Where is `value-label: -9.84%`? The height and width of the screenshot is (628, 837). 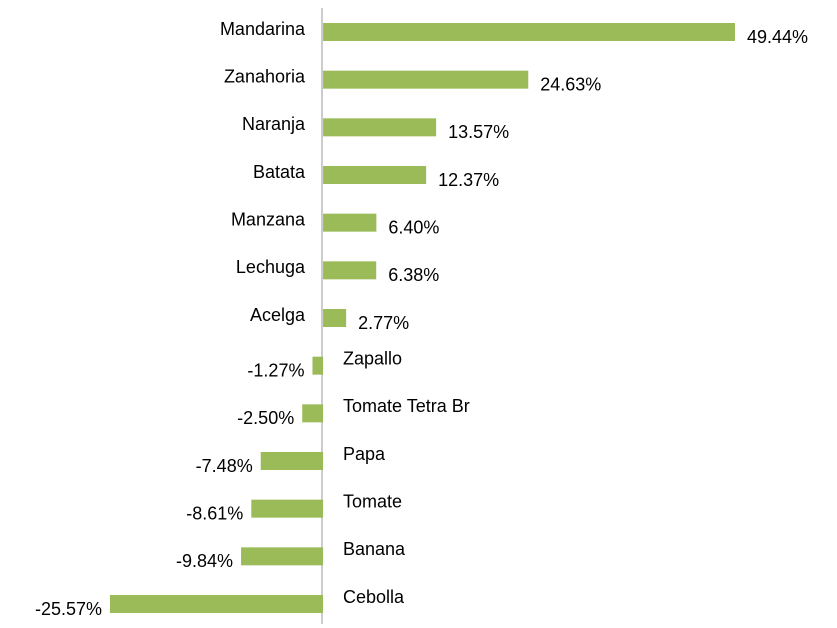
value-label: -9.84% is located at coordinates (204, 561).